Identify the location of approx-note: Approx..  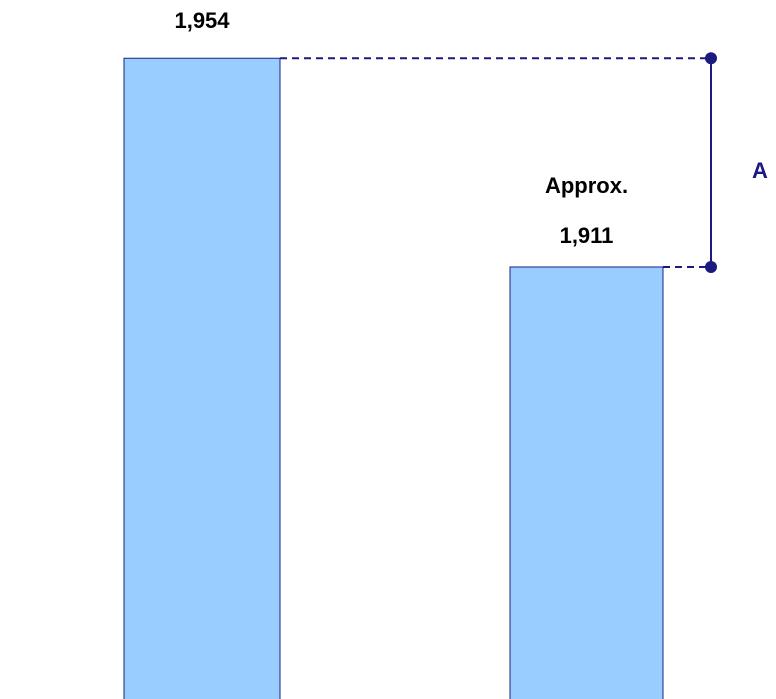
(586, 185).